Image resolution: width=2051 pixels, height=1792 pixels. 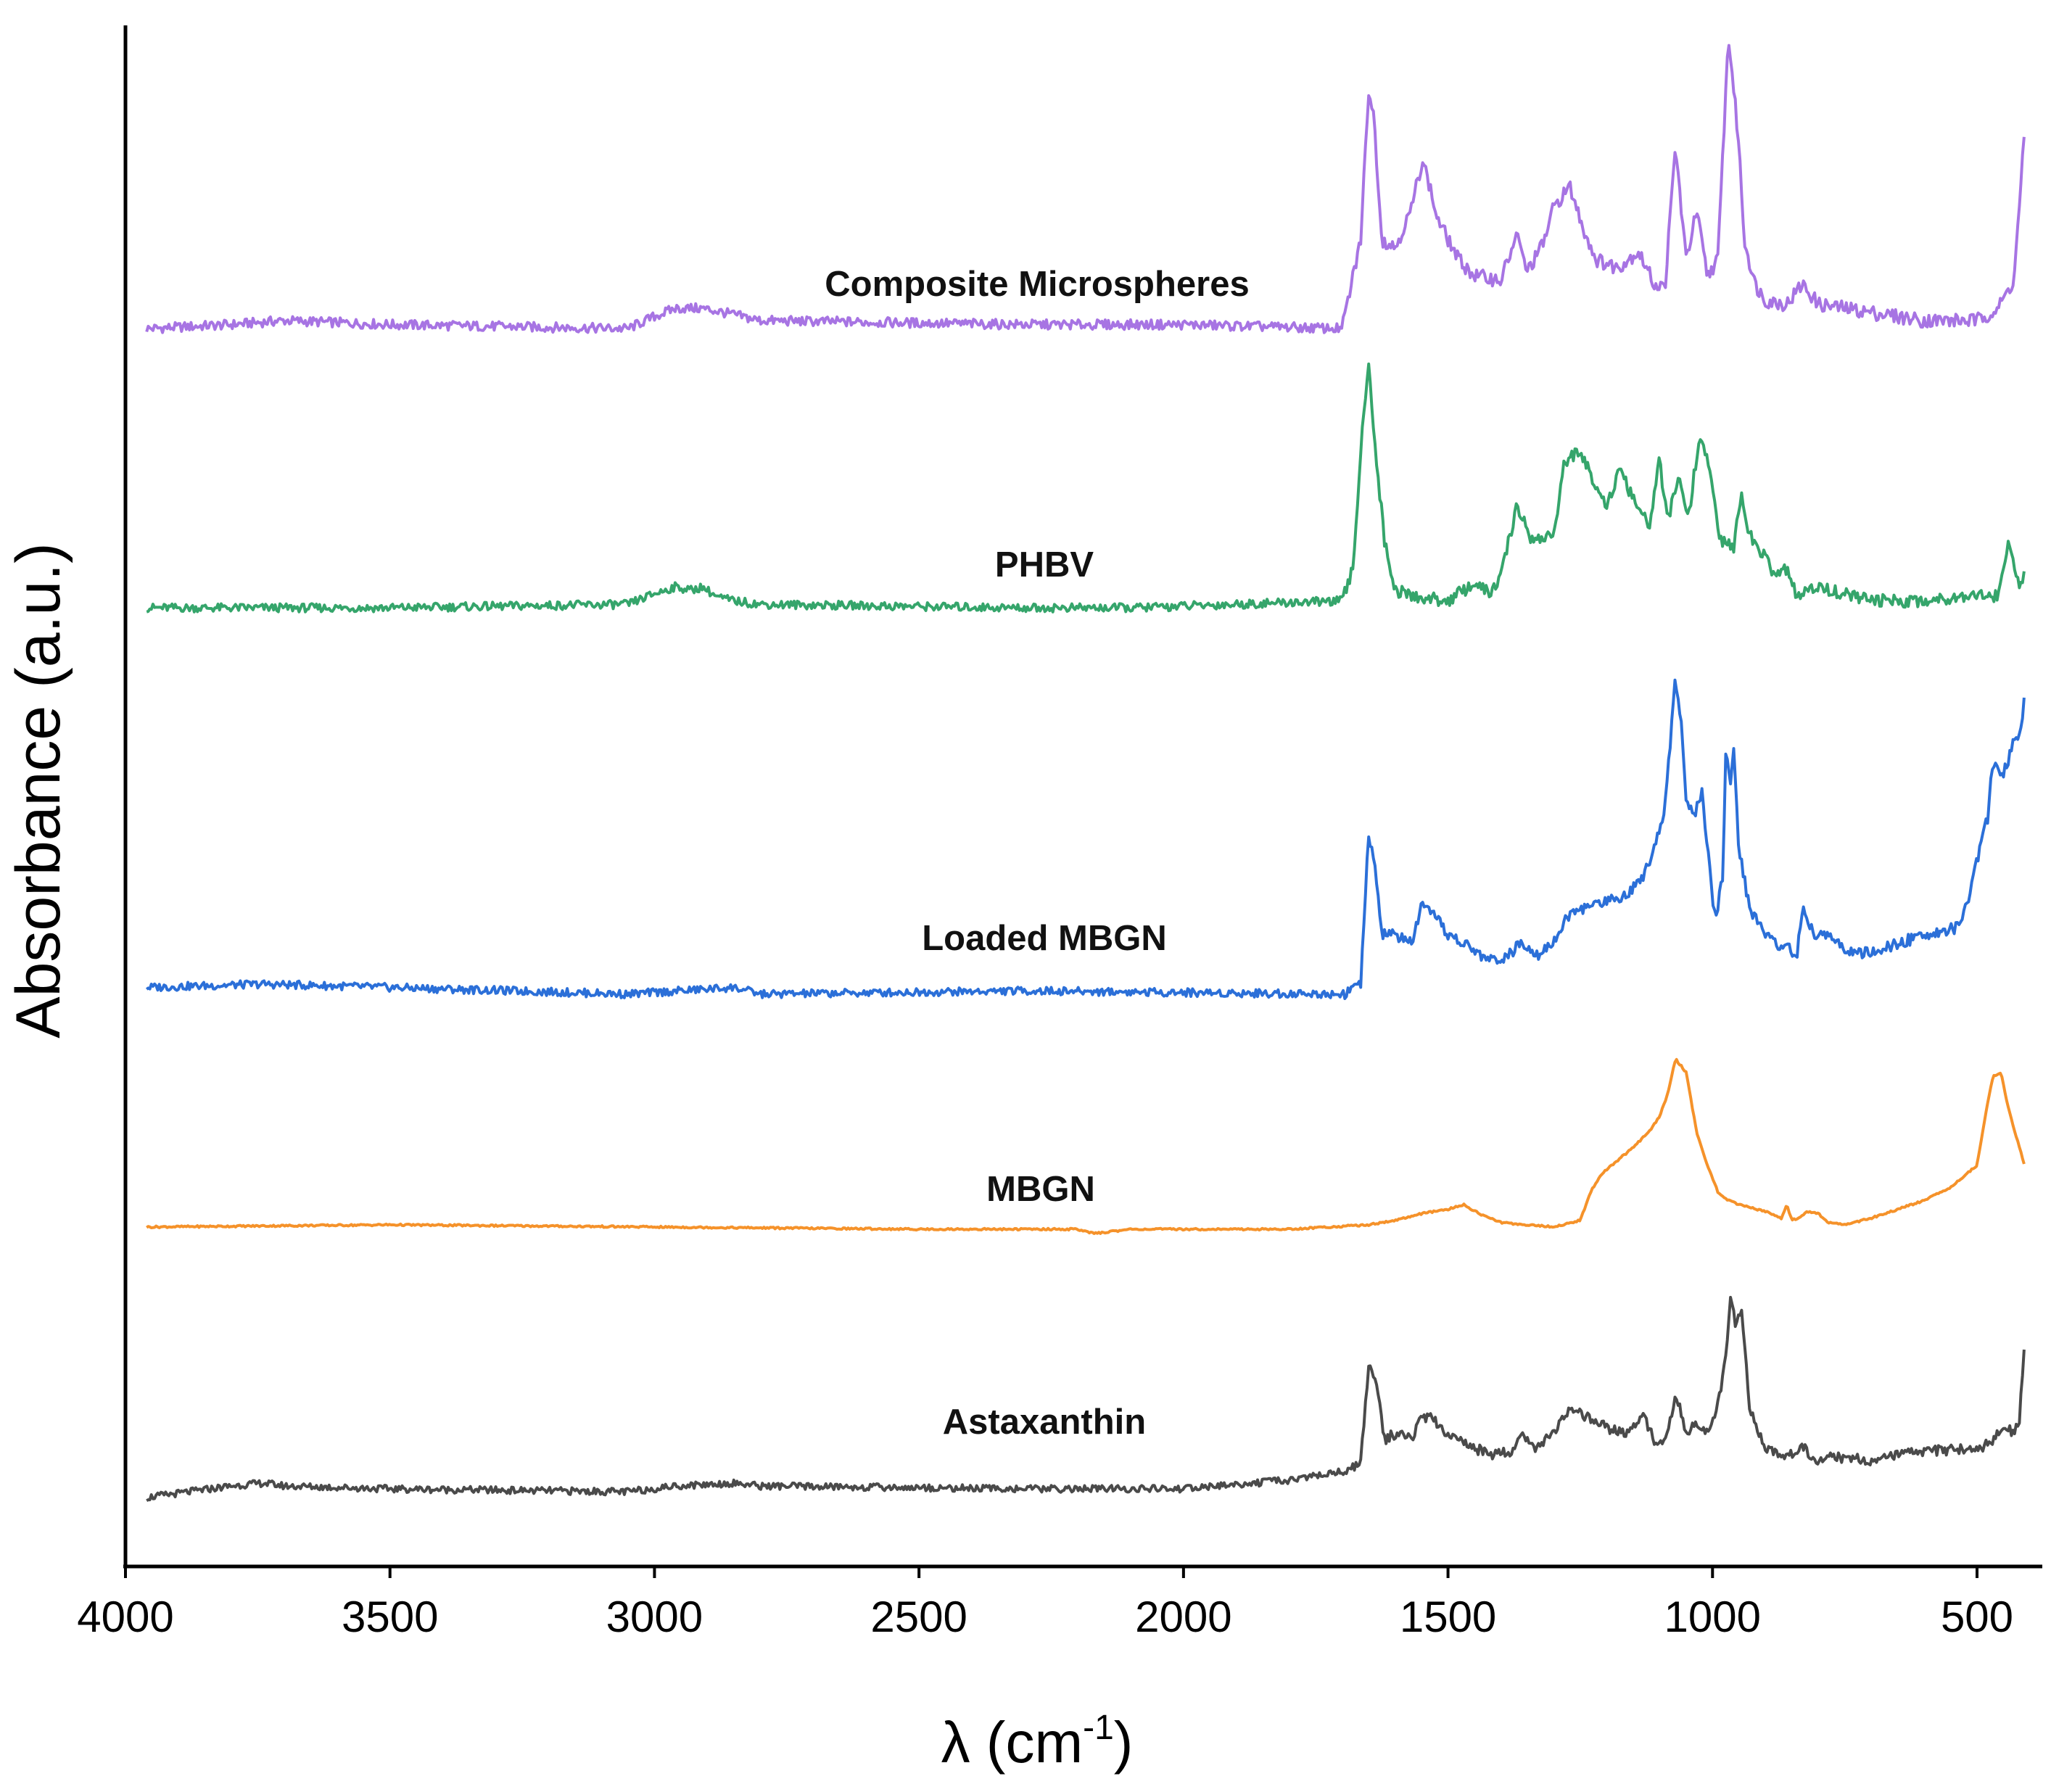 What do you see at coordinates (1037, 1742) in the screenshot?
I see `x-axis-title: λ (cm-1)` at bounding box center [1037, 1742].